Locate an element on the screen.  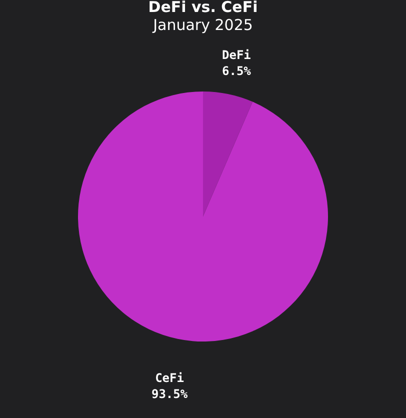
chart-subtitle: January 2025 is located at coordinates (202, 25).